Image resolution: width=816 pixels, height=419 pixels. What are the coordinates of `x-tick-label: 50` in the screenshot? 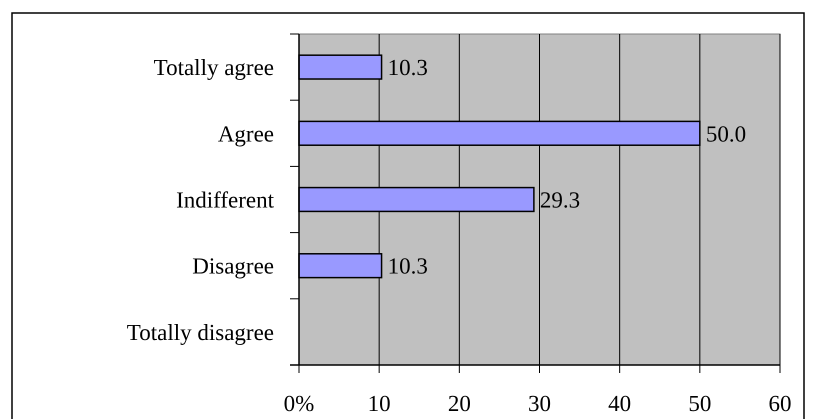 It's located at (700, 403).